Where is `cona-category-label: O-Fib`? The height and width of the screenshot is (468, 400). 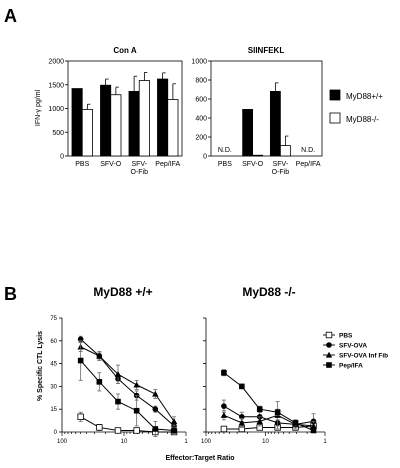 cona-category-label: O-Fib is located at coordinates (140, 172).